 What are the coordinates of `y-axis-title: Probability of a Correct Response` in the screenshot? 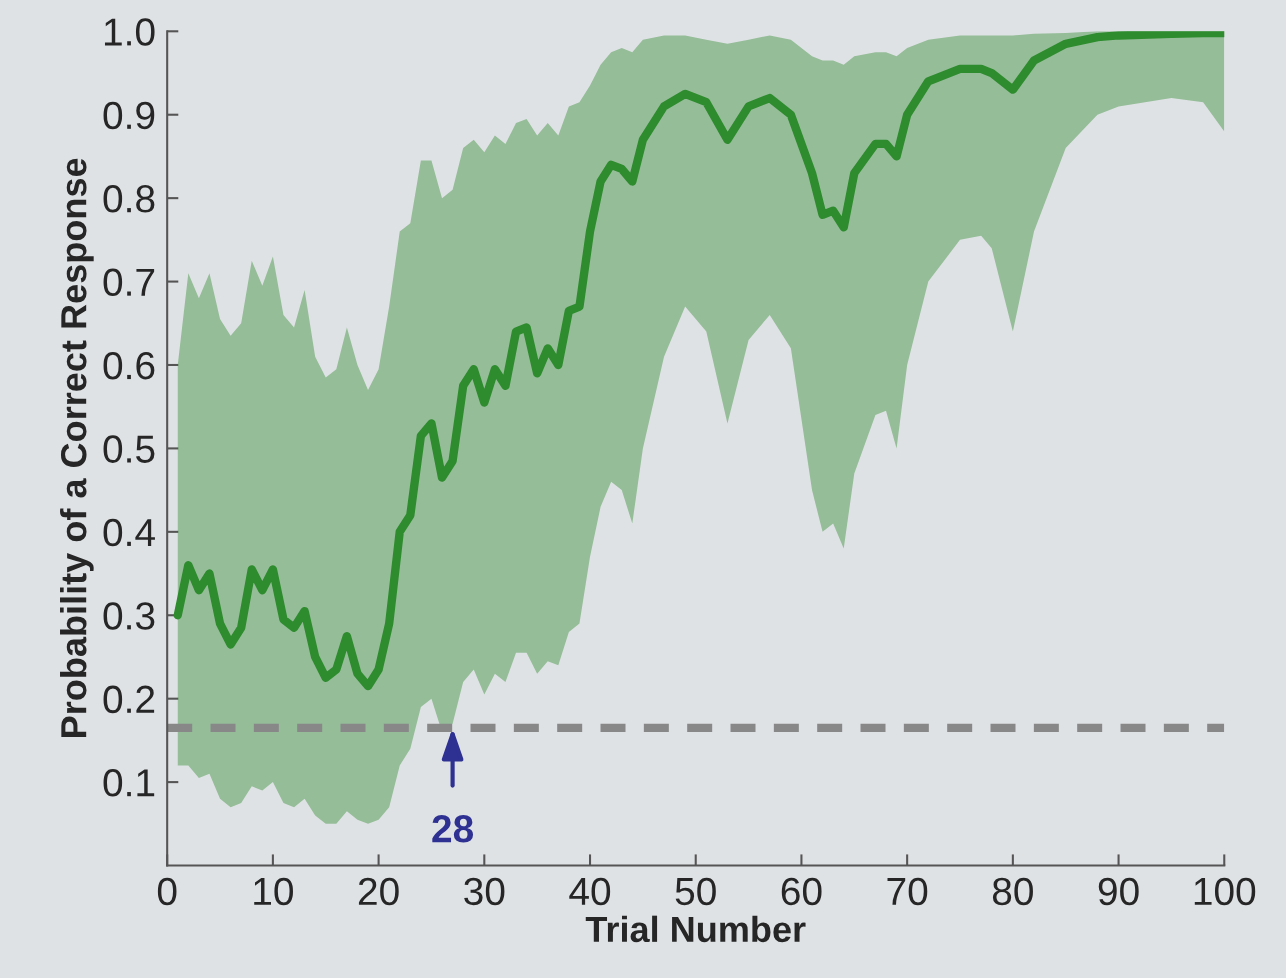 It's located at (77, 447).